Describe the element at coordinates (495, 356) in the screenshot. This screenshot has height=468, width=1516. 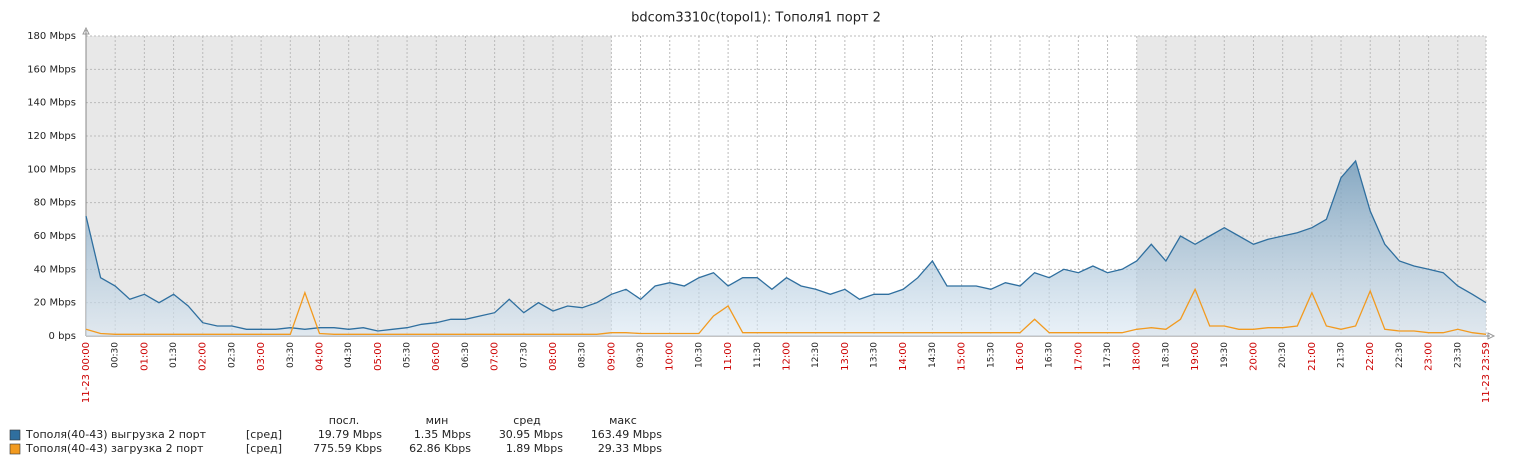
I see `x-tick-label: 07:00` at that location.